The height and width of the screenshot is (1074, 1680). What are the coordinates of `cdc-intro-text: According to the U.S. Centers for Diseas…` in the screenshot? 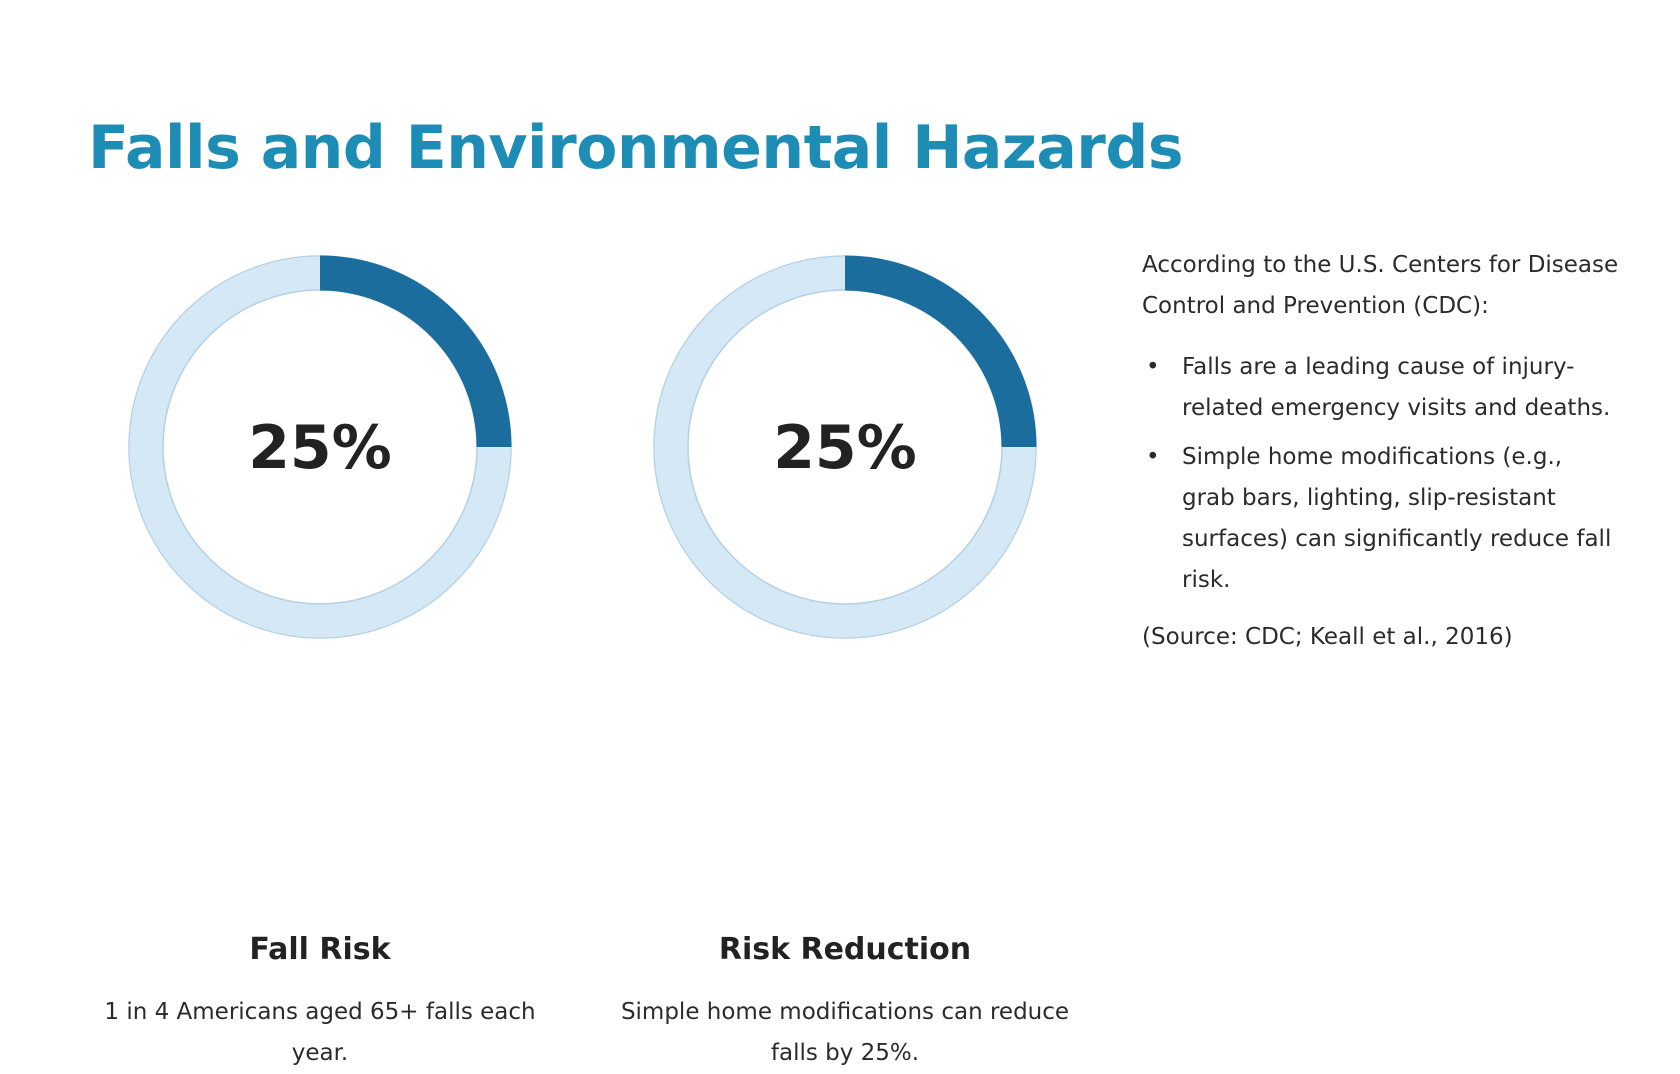 It's located at (1380, 285).